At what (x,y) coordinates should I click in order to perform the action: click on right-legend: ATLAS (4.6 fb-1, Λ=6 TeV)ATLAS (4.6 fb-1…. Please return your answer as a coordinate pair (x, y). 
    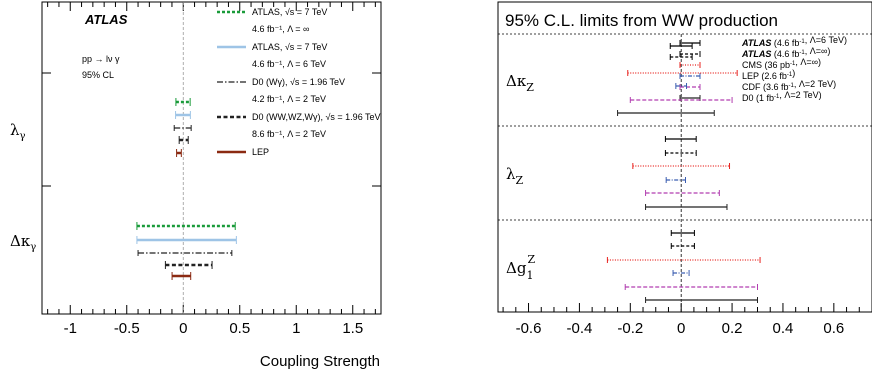
    Looking at the image, I should click on (763, 69).